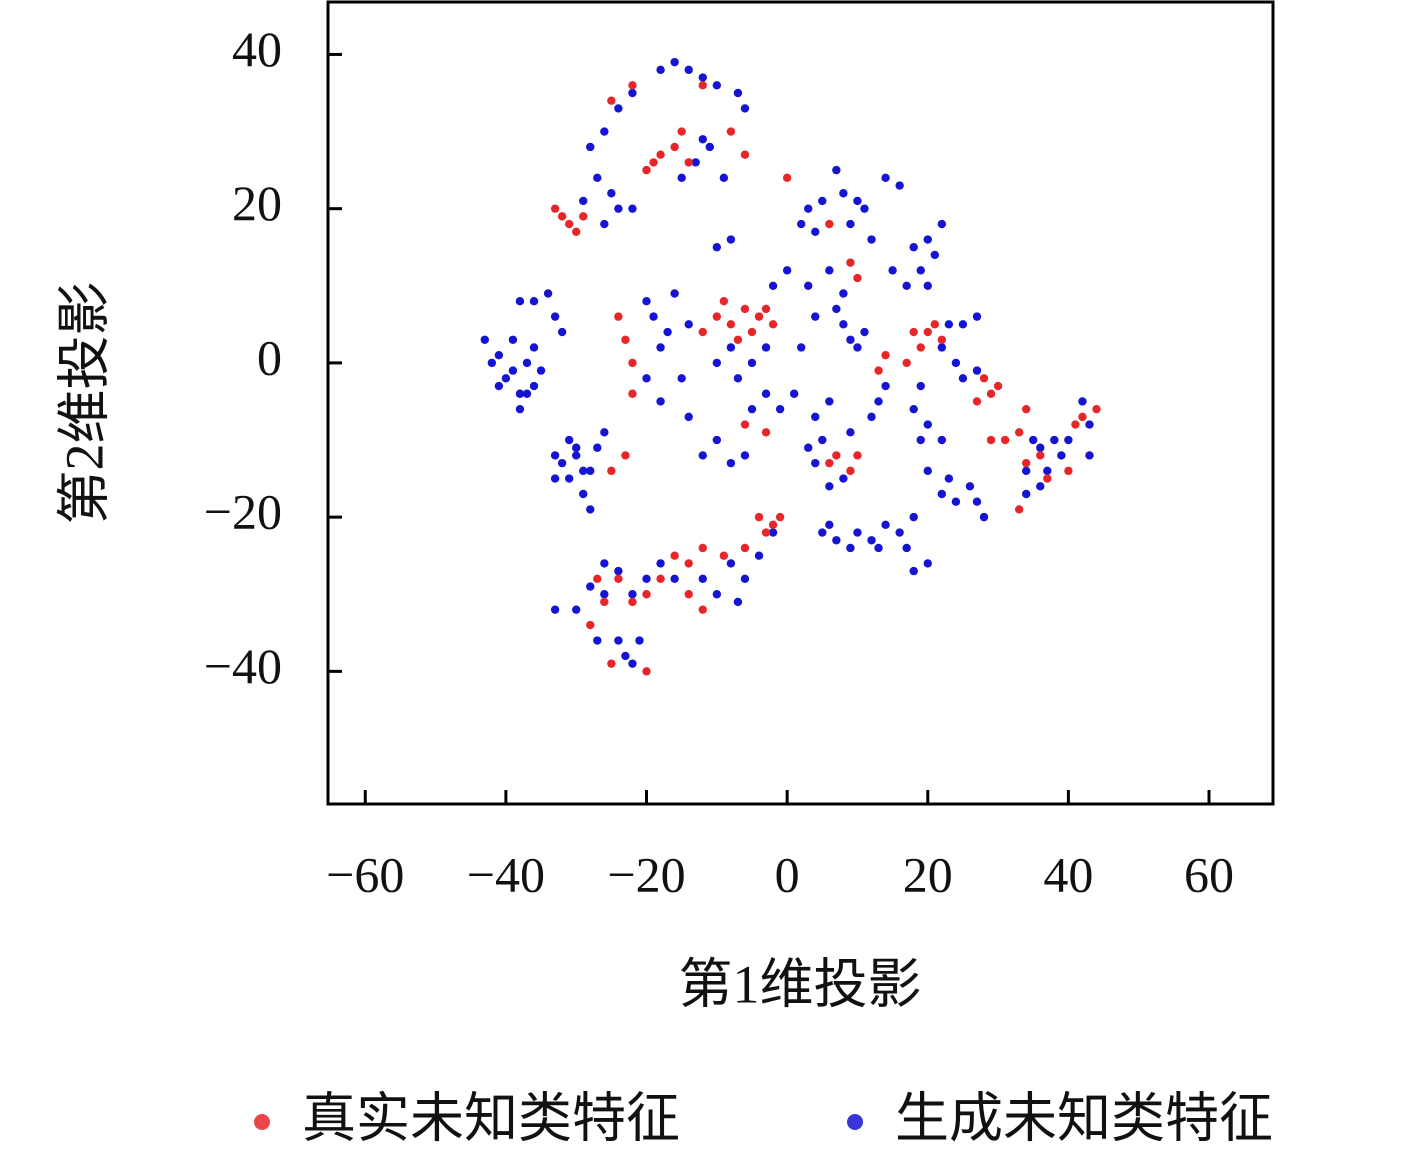 This screenshot has width=1417, height=1158. I want to click on legend-marker, so click(855, 1122).